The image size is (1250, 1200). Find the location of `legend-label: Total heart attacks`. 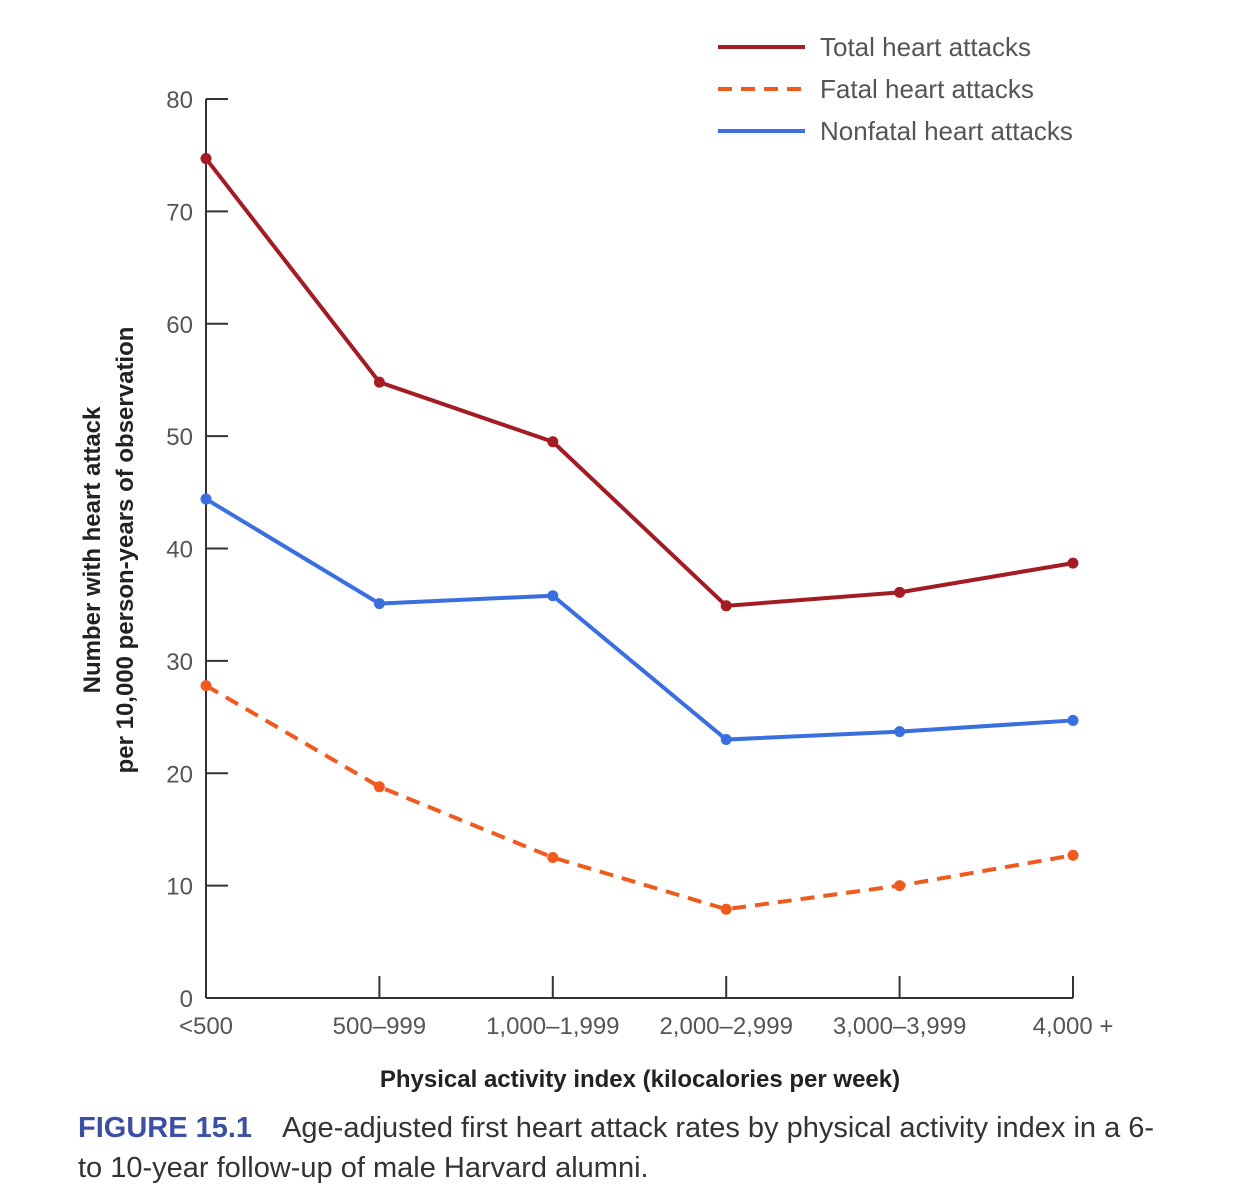

legend-label: Total heart attacks is located at coordinates (925, 47).